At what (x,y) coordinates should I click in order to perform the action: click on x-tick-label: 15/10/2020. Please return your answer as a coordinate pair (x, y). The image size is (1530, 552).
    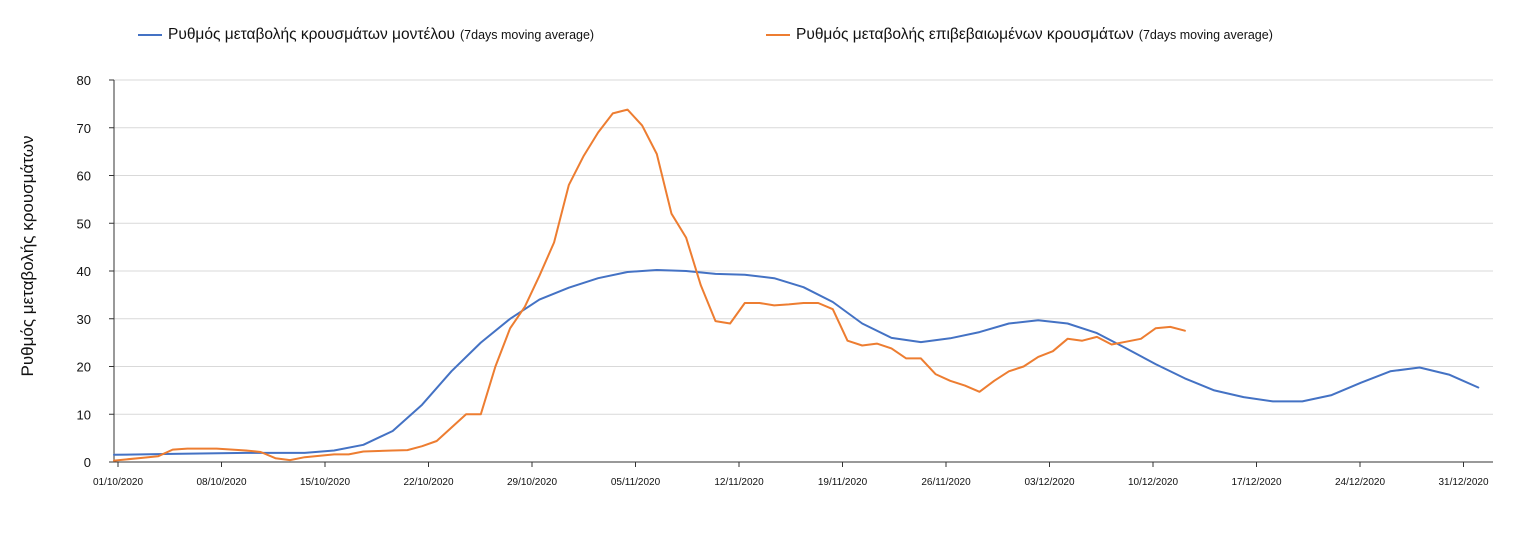
    Looking at the image, I should click on (325, 482).